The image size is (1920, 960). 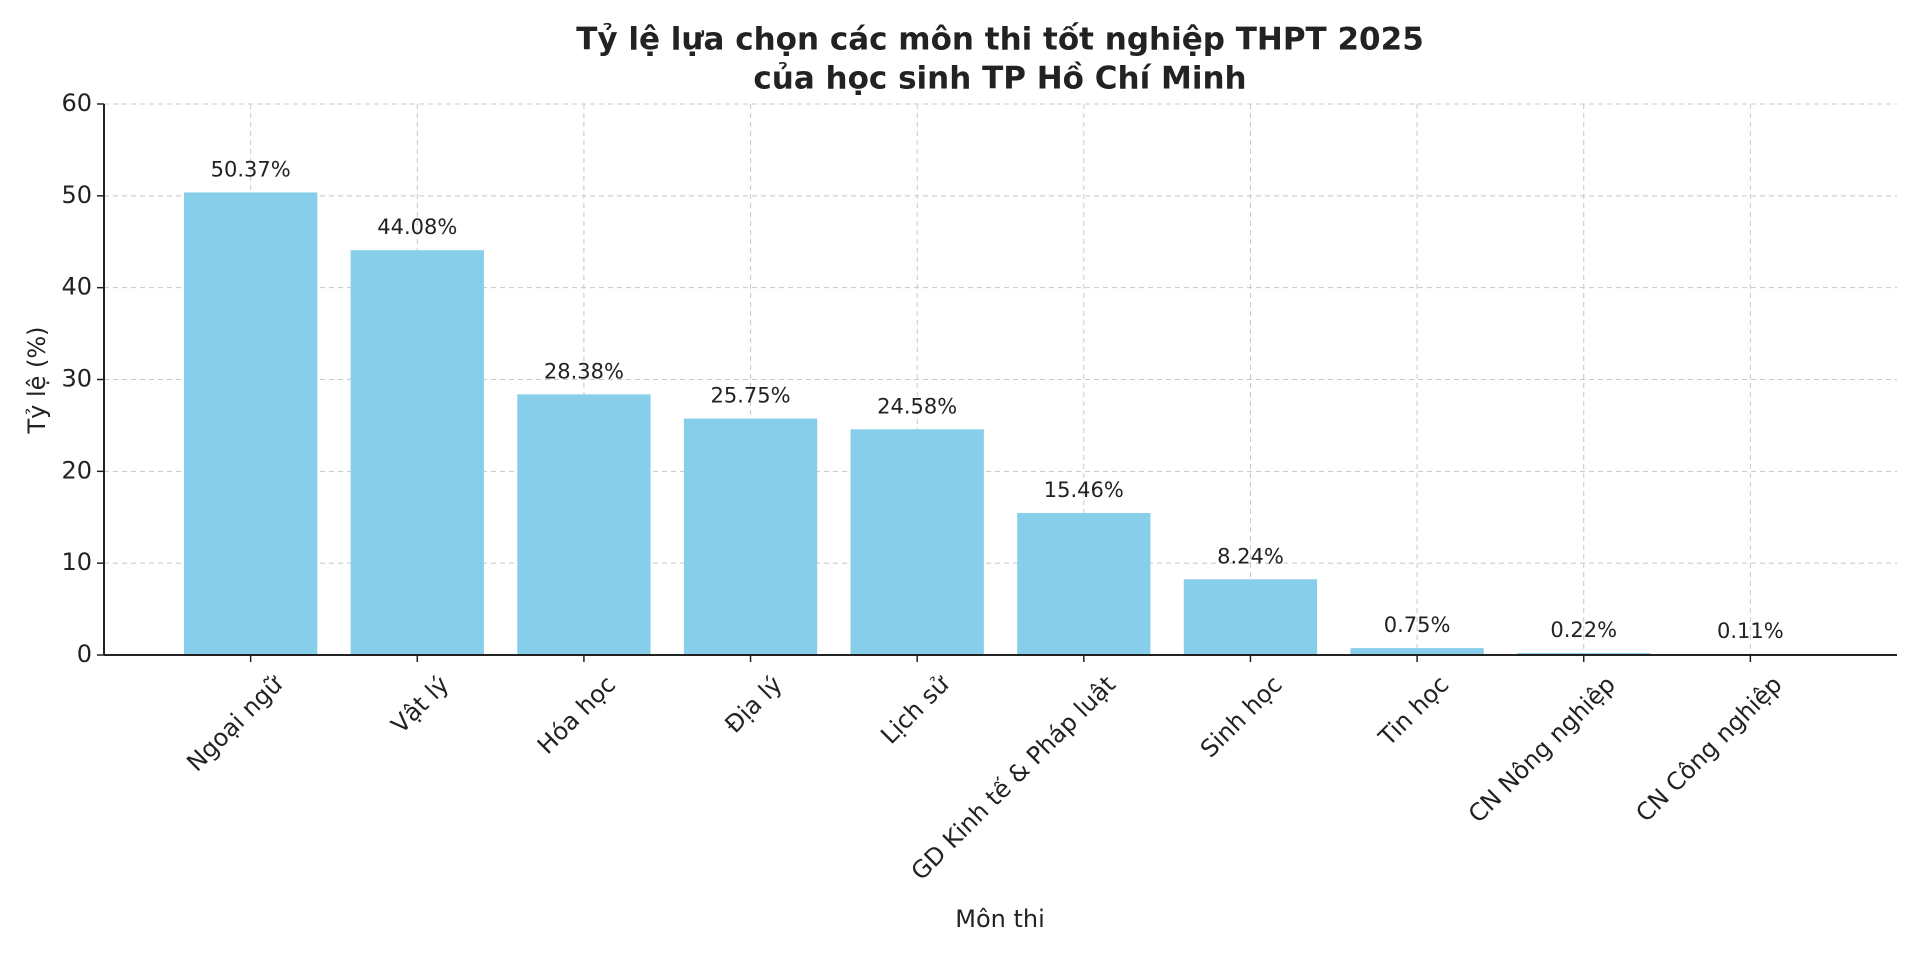 What do you see at coordinates (235, 723) in the screenshot?
I see `x-tick-label: Ngoại ngữ` at bounding box center [235, 723].